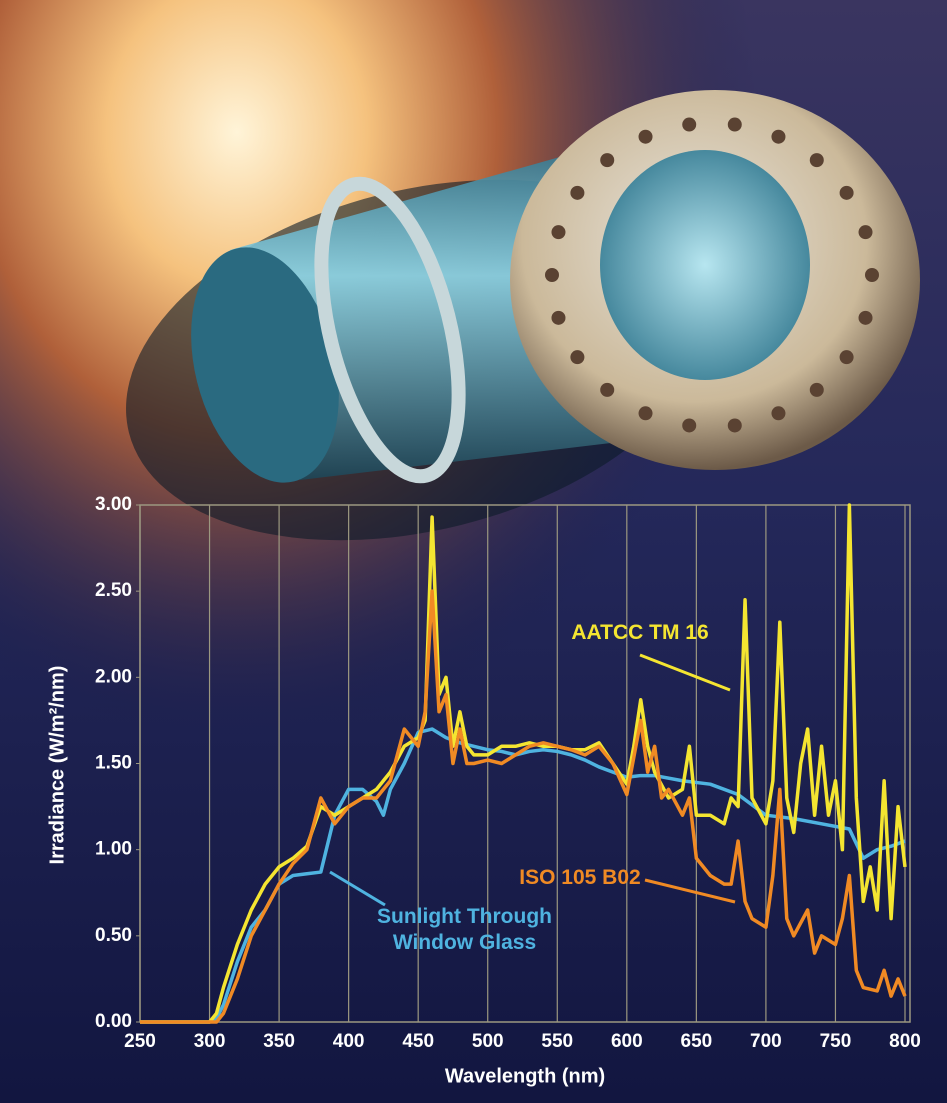  I want to click on x-tick-label: 300, so click(210, 1041).